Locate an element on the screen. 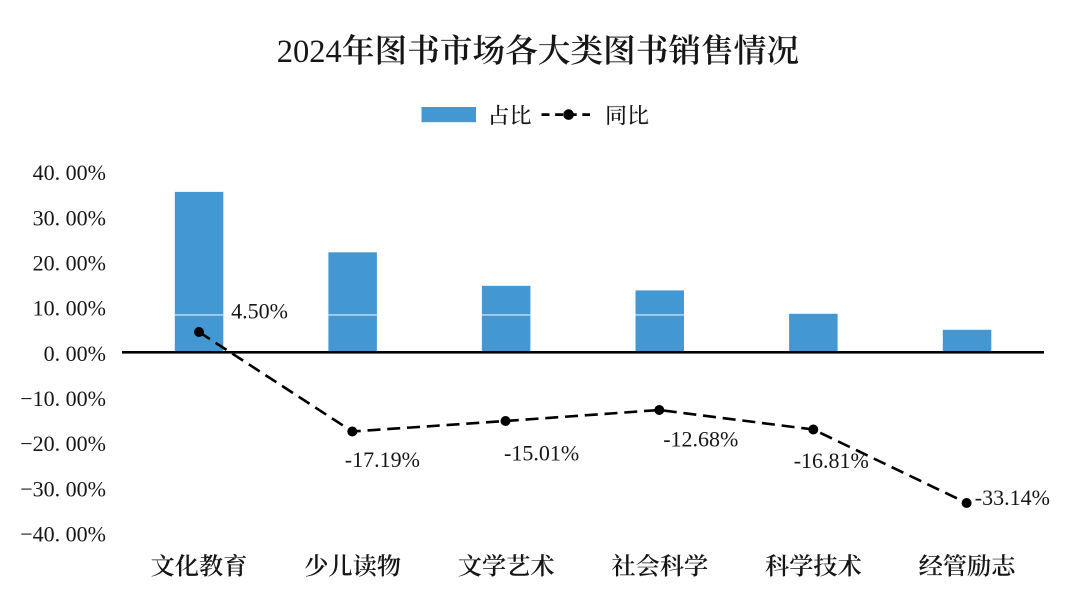 The width and height of the screenshot is (1080, 607). svg-text: 4.50% is located at coordinates (259, 311).